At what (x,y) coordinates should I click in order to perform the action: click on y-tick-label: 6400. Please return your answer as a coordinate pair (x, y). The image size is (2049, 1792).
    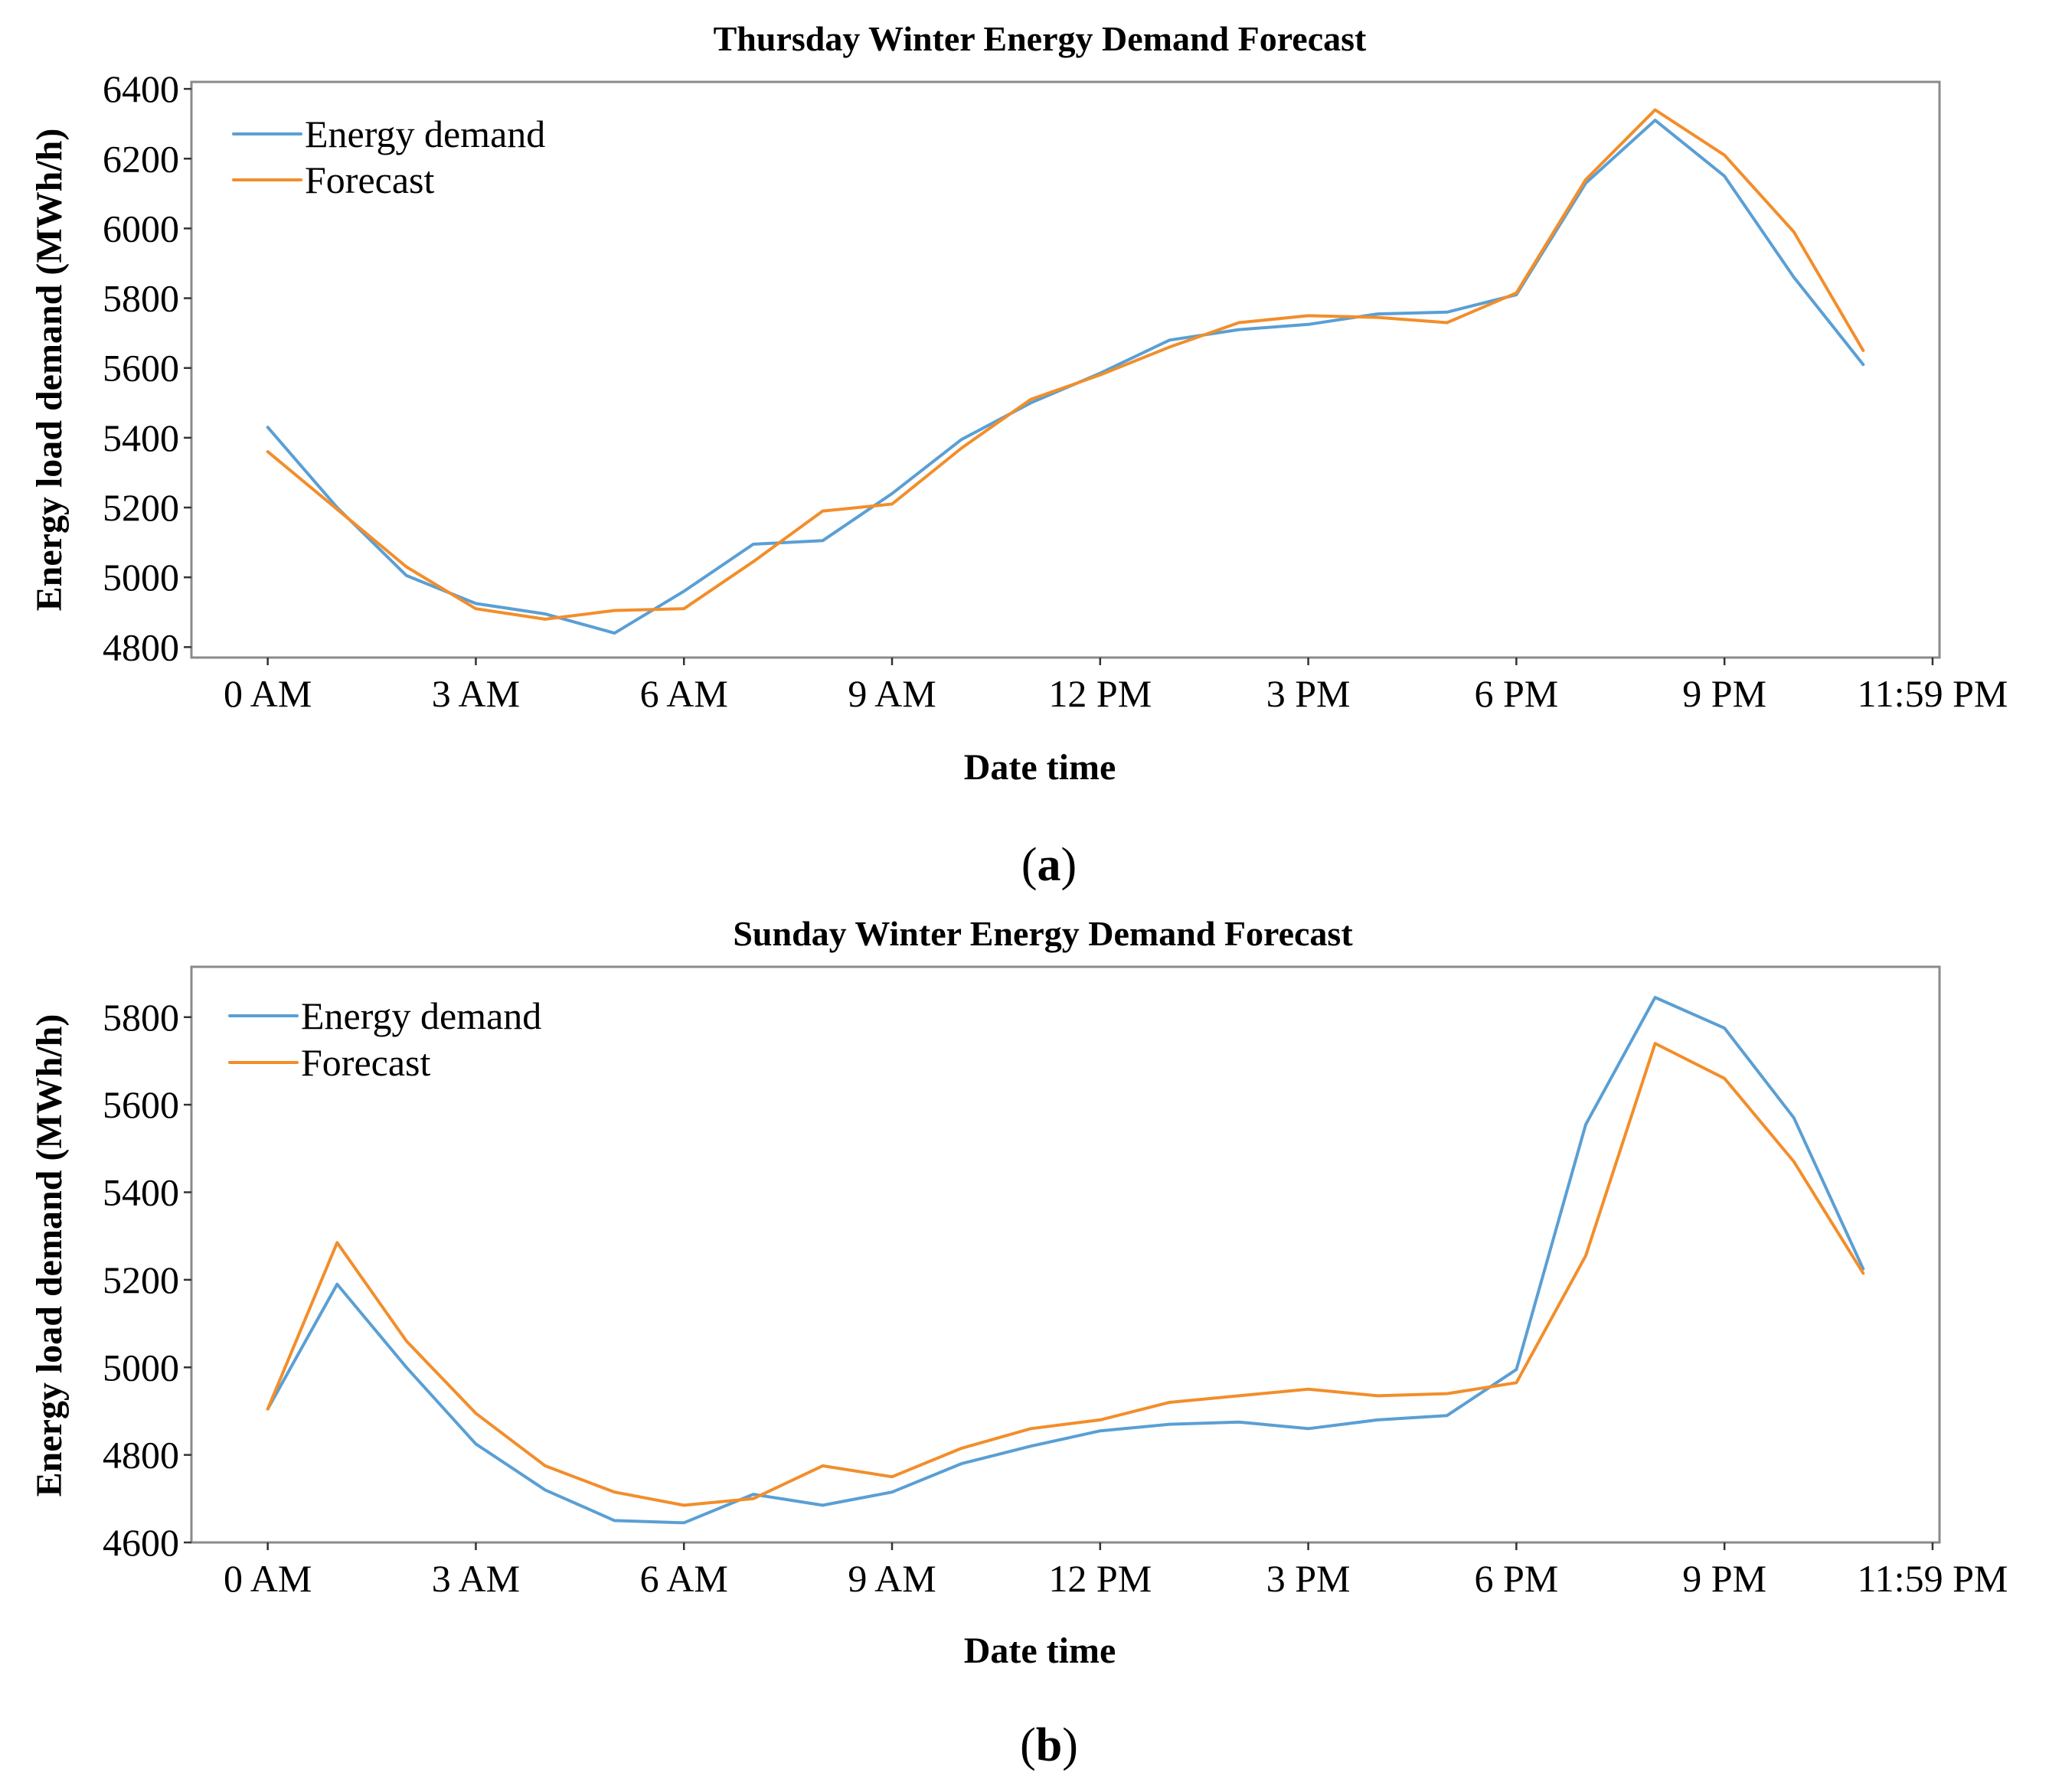
    Looking at the image, I should click on (141, 88).